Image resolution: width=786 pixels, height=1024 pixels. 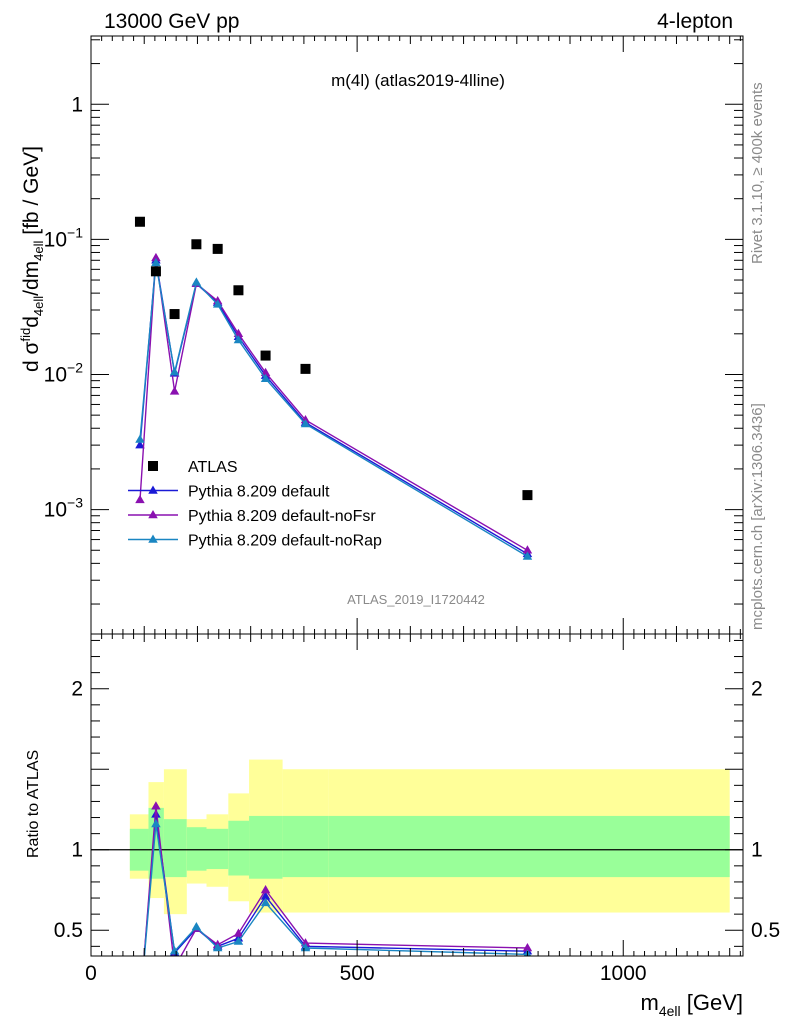 What do you see at coordinates (140, 444) in the screenshot?
I see `mc-point-default` at bounding box center [140, 444].